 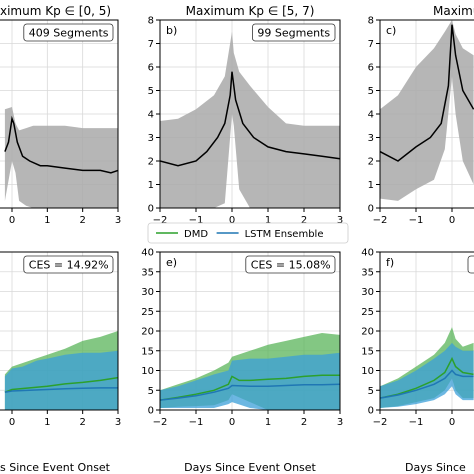 I want to click on x-axis-label-f: Days Since, so click(x=435, y=467).